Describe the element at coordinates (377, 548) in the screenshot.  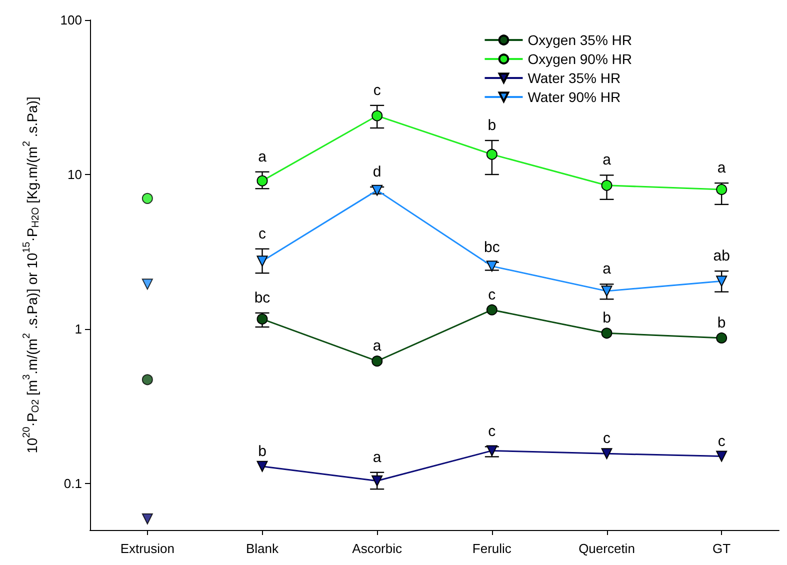
I see `x-tick-label: Ascorbic` at that location.